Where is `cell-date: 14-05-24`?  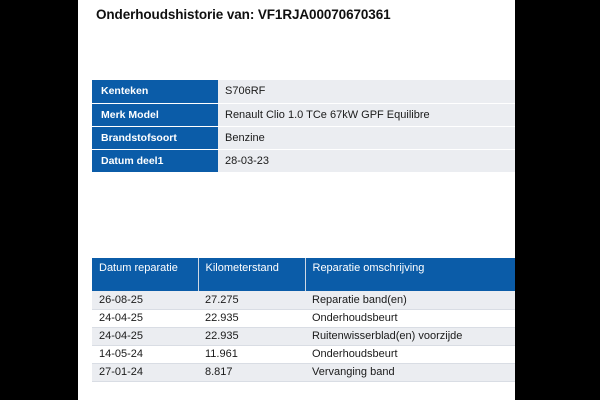
cell-date: 14-05-24 is located at coordinates (145, 354).